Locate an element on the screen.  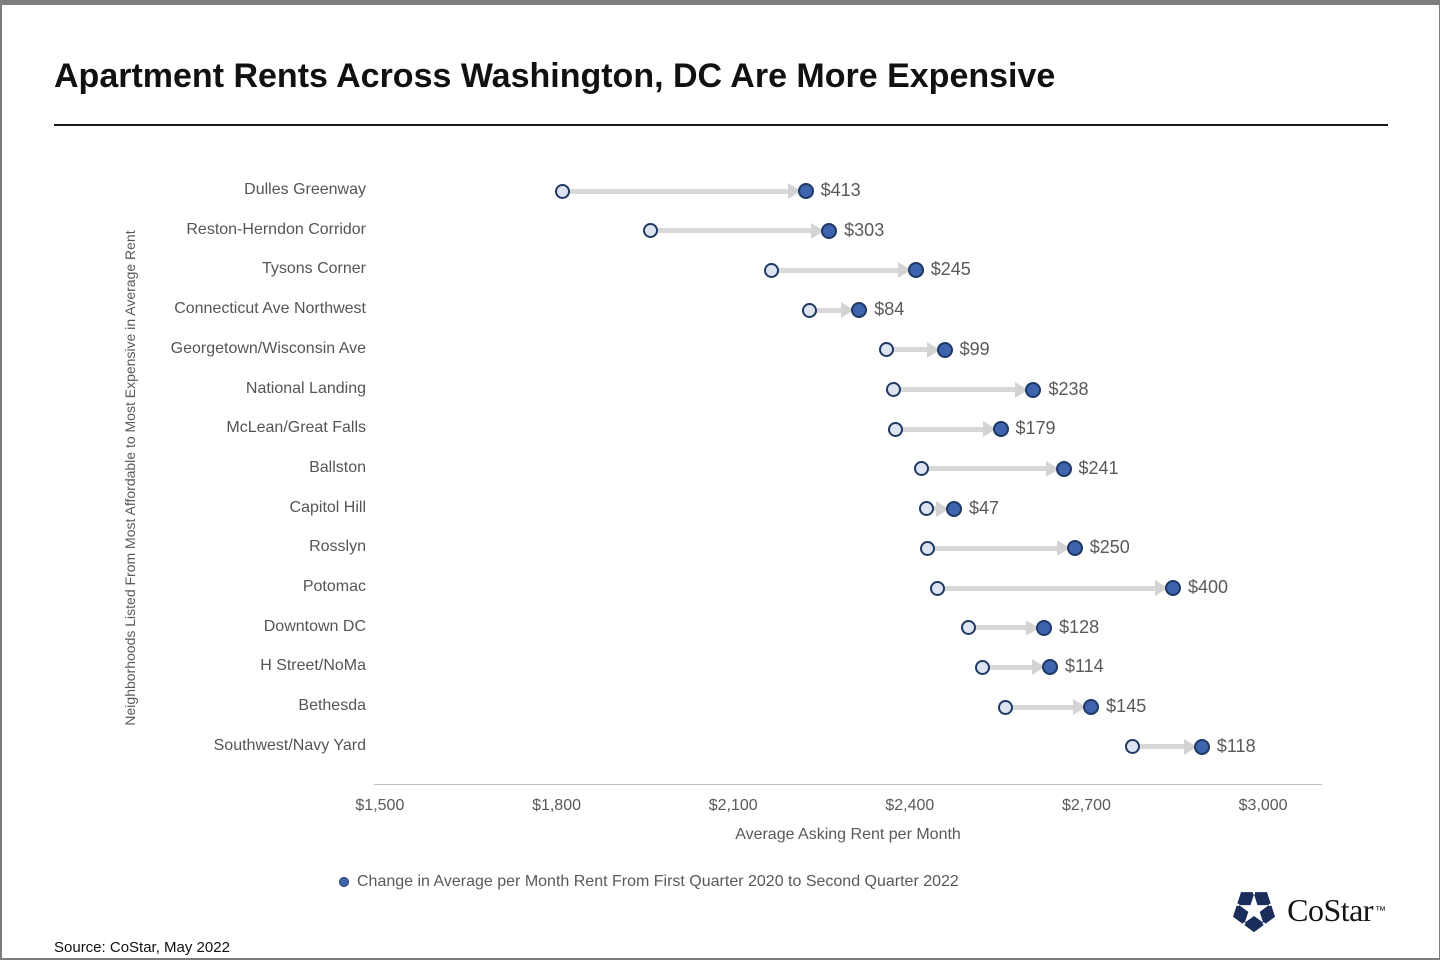
x-tick-label: $2,400 is located at coordinates (910, 805).